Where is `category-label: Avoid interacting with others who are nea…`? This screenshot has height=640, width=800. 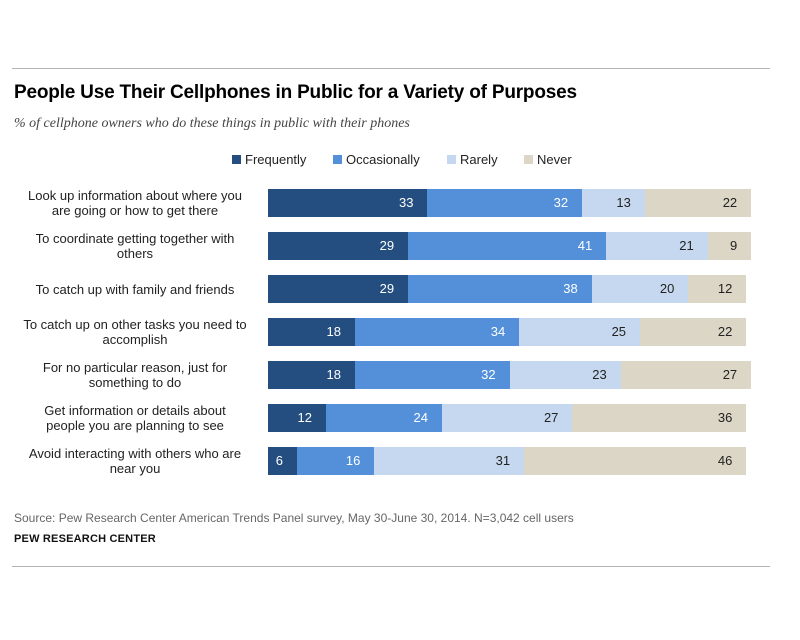 category-label: Avoid interacting with others who are nea… is located at coordinates (135, 461).